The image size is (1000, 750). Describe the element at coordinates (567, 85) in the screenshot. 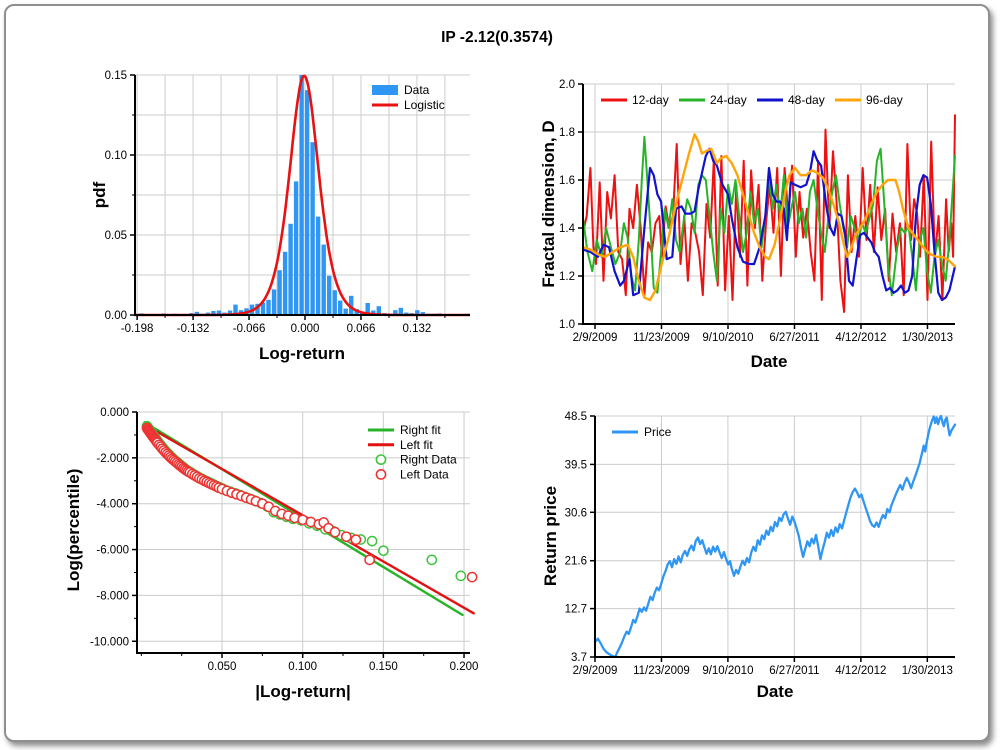

I see `svg-text: 2.0` at that location.